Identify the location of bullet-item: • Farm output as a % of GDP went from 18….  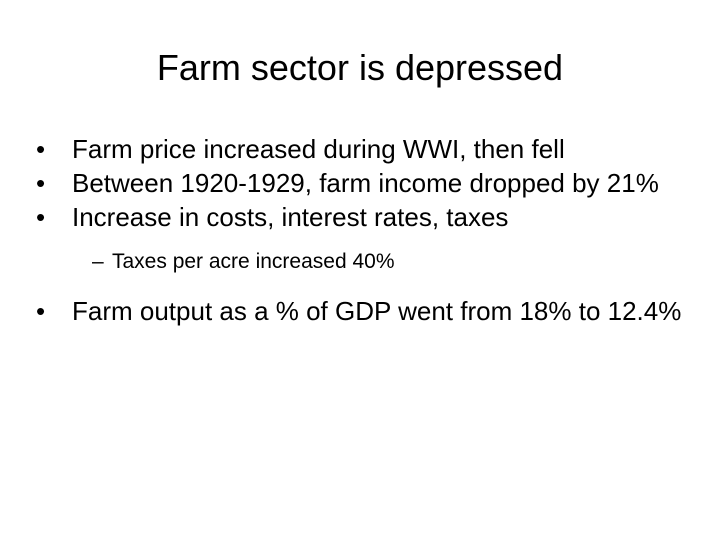
(361, 311).